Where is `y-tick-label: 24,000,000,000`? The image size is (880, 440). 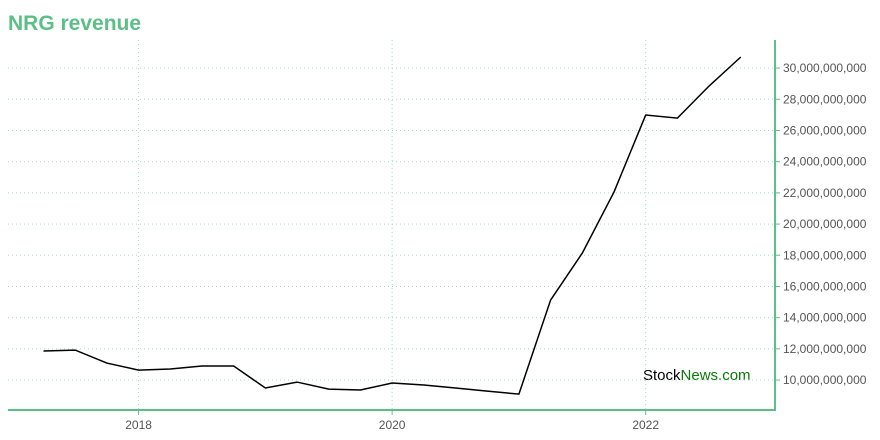
y-tick-label: 24,000,000,000 is located at coordinates (825, 162).